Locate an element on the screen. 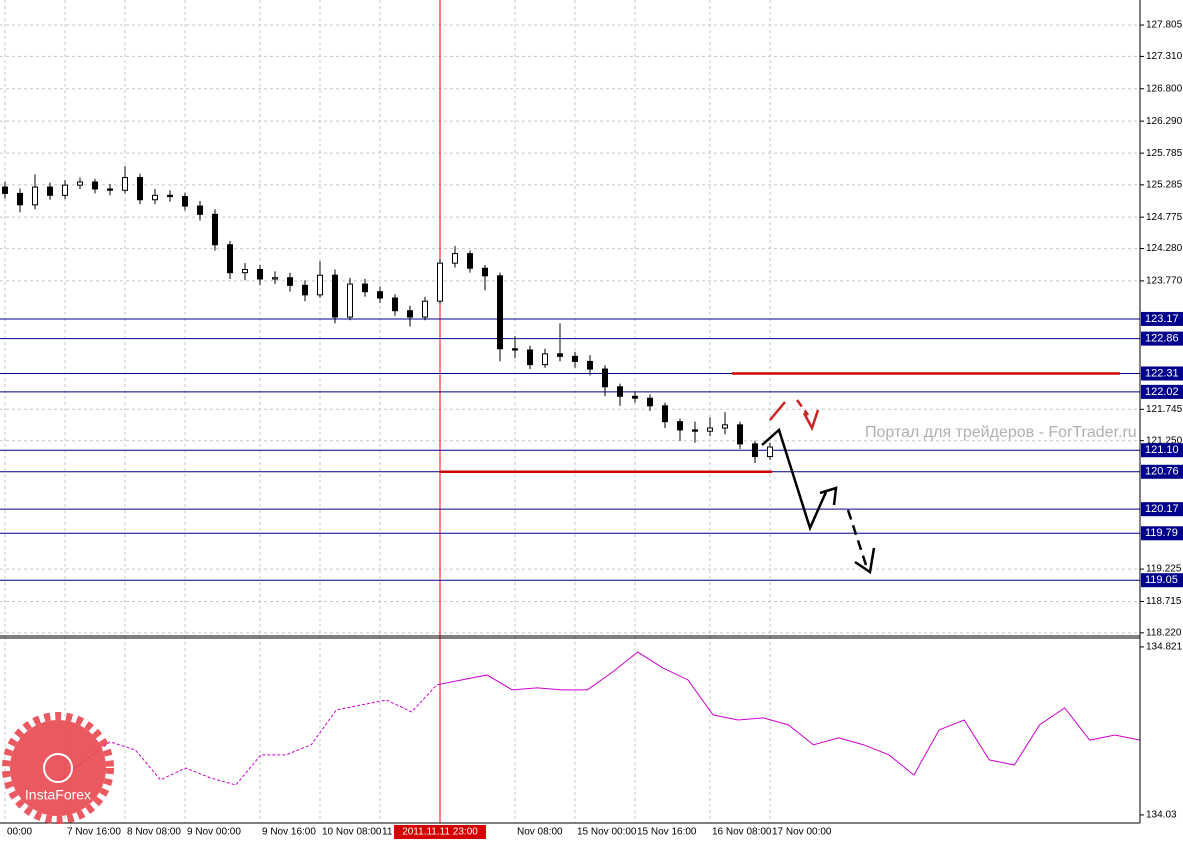 The height and width of the screenshot is (843, 1183). y-tick-label: 121.250 is located at coordinates (1164, 440).